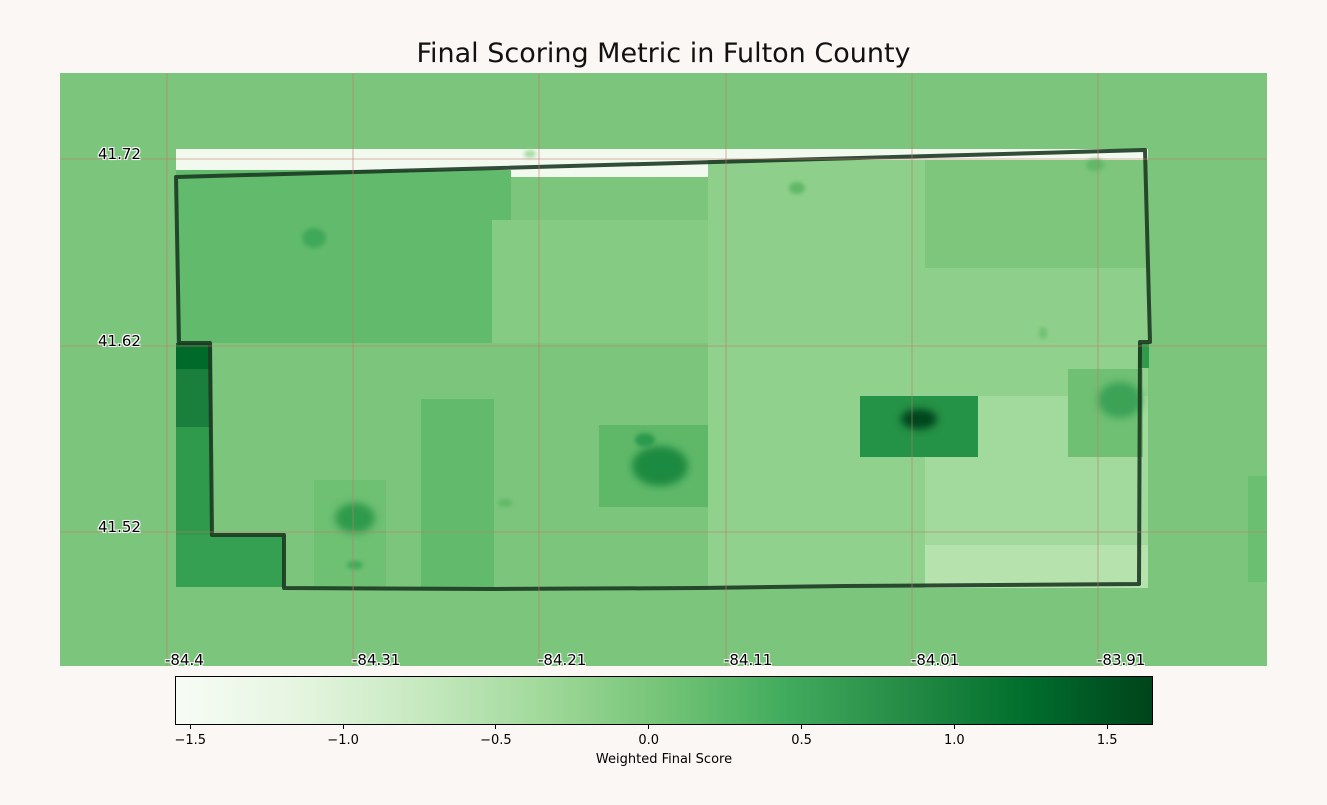 This screenshot has width=1327, height=805. What do you see at coordinates (190, 740) in the screenshot?
I see `colorbar-tick-label: −1.5` at bounding box center [190, 740].